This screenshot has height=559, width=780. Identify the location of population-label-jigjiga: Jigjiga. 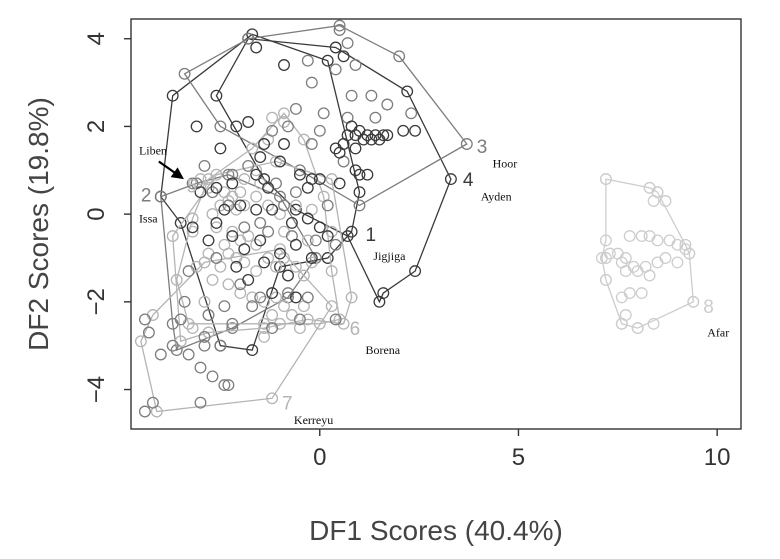
(389, 256).